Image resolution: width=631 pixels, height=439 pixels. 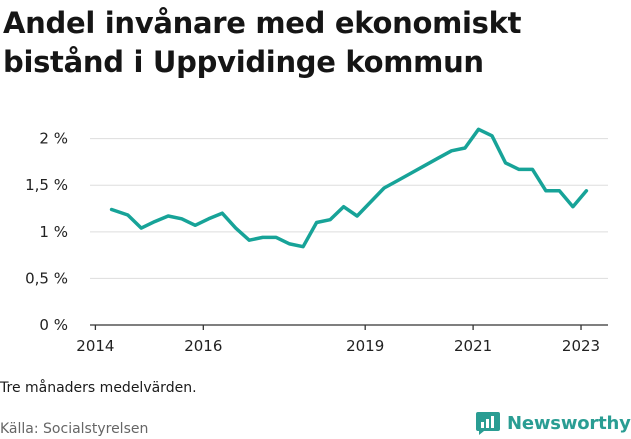 What do you see at coordinates (581, 346) in the screenshot?
I see `x-tick-label: 2023` at bounding box center [581, 346].